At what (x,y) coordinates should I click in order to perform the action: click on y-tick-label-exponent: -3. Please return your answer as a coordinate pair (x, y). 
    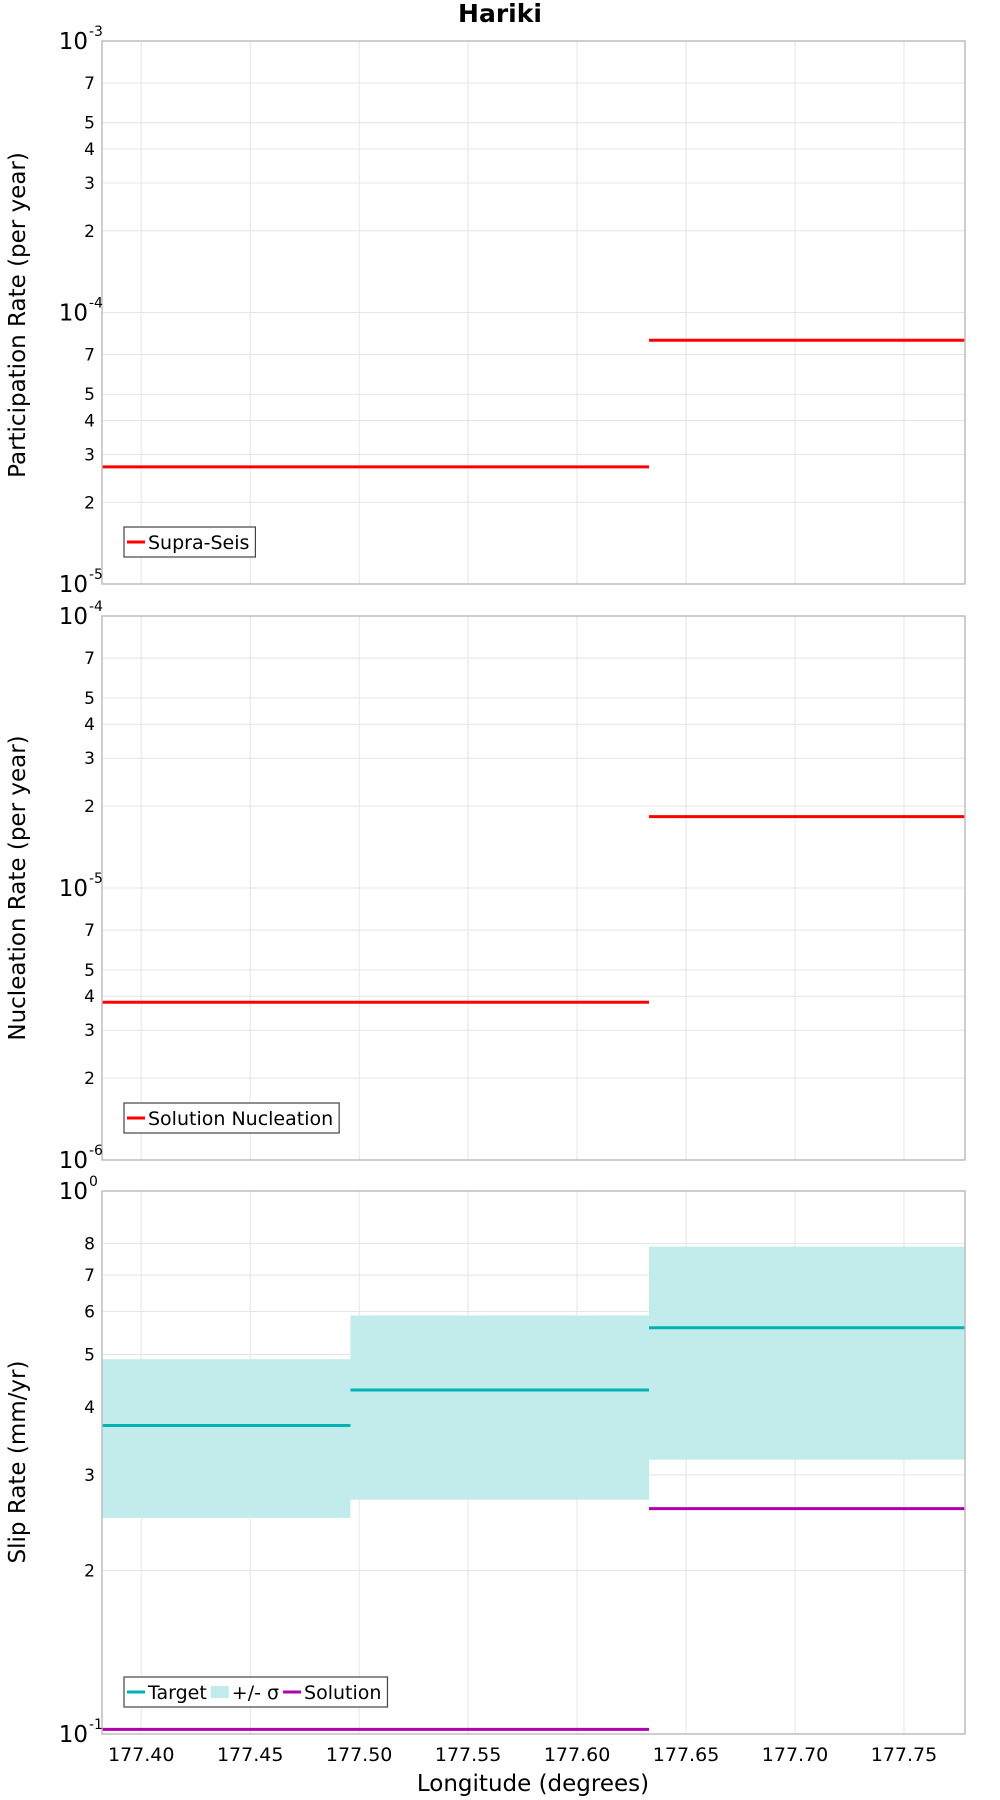
    Looking at the image, I should click on (96, 32).